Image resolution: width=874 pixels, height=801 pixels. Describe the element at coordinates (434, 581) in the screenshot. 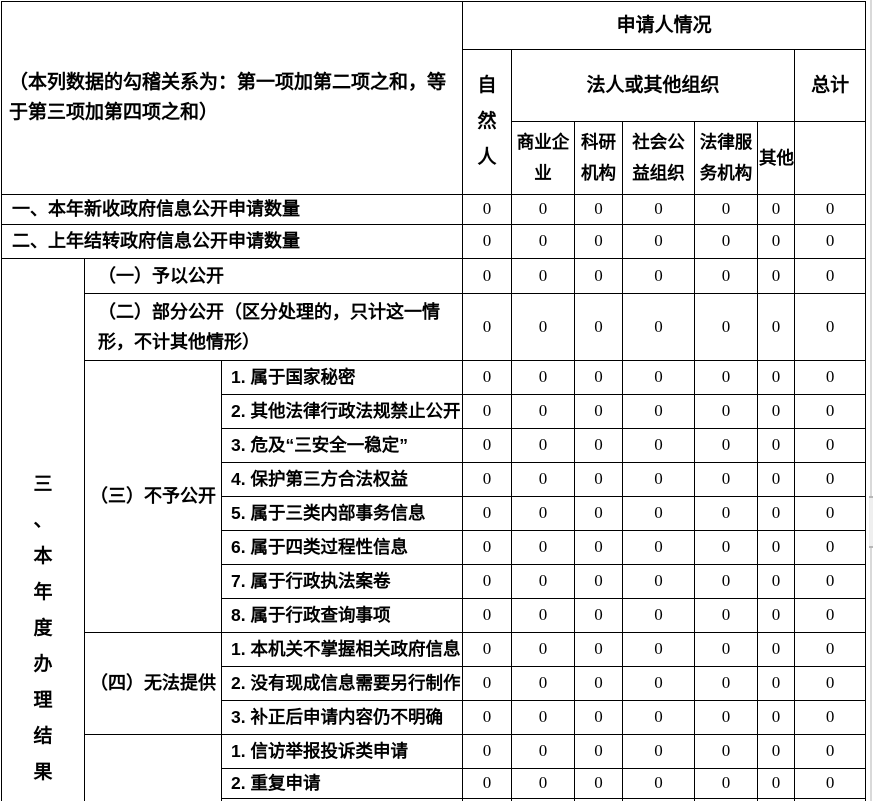

I see `table-row: 7. 属于行政执法案卷 0 0 0 0 0 0 0` at that location.